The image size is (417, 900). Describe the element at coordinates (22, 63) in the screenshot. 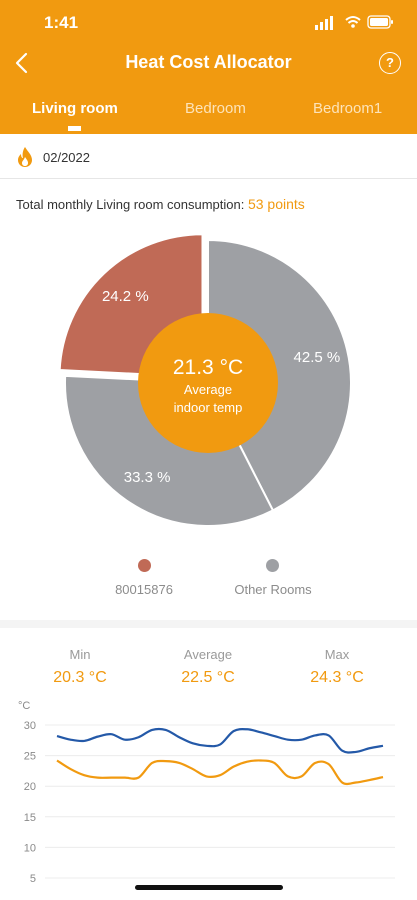

I see `back-icon` at that location.